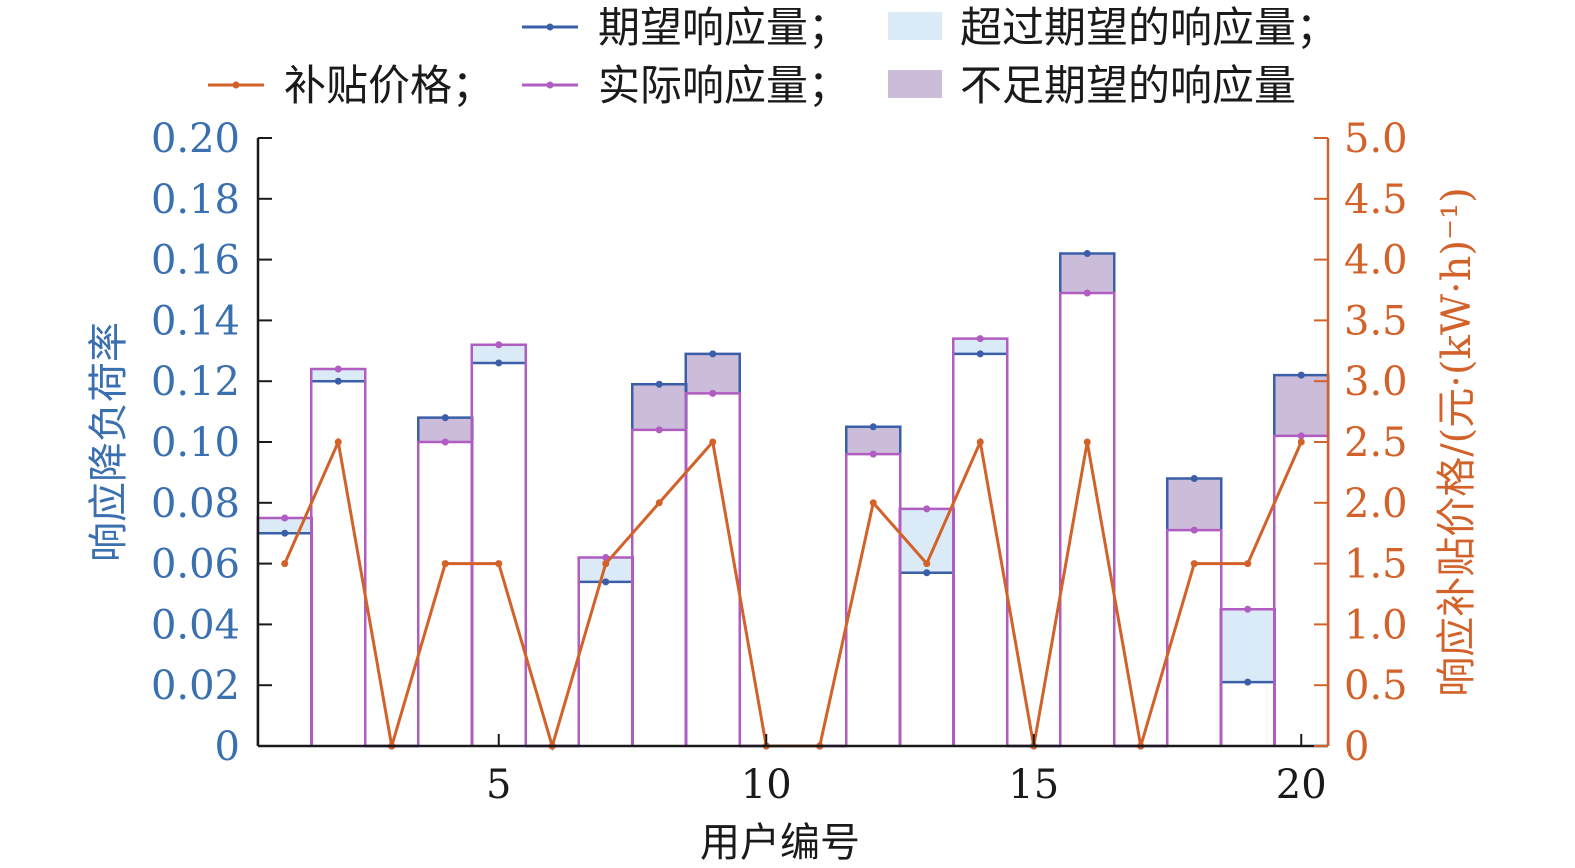  I want to click on legend-item-shortfall: 不足期望的响应量, so click(1092, 85).